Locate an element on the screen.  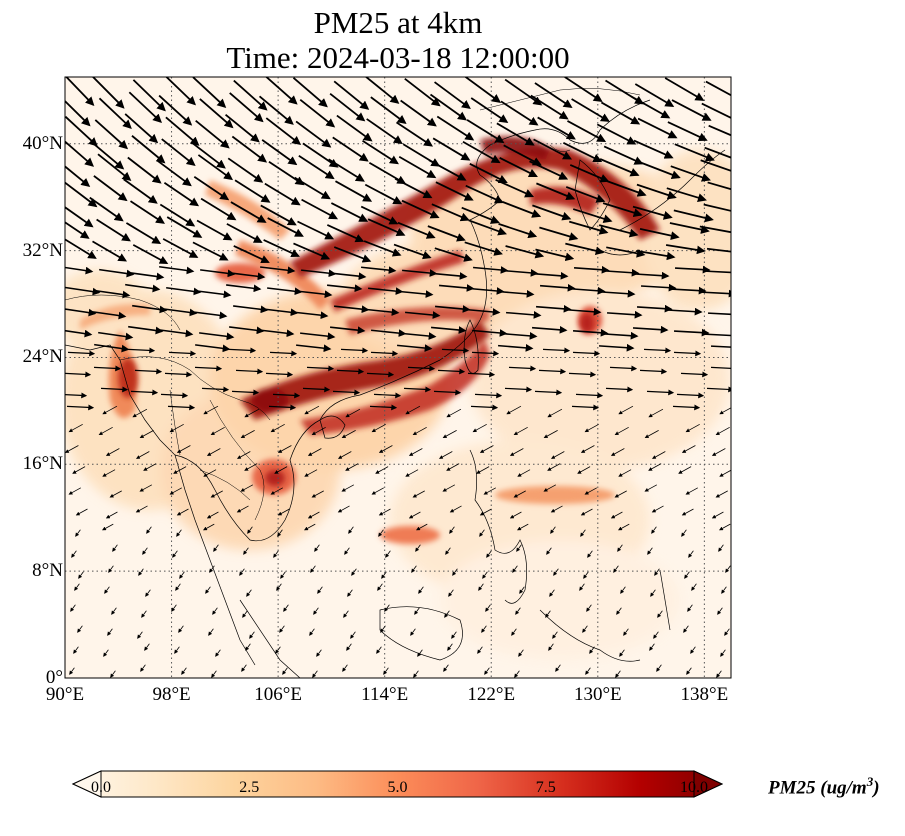
y-tick-label: 8°N is located at coordinates (47, 571).